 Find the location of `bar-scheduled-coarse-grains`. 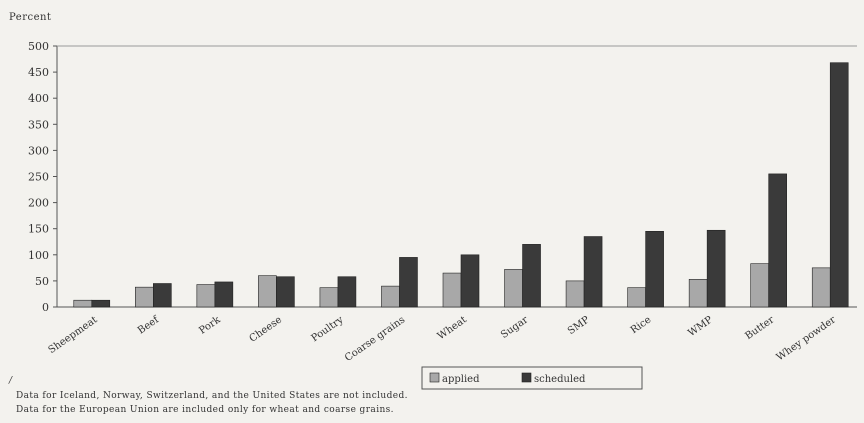

bar-scheduled-coarse-grains is located at coordinates (408, 282).